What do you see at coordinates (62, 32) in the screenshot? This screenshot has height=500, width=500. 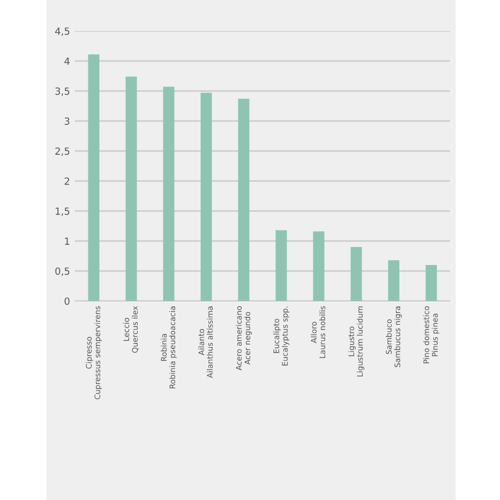 I see `y-tick-label: 4,5` at bounding box center [62, 32].